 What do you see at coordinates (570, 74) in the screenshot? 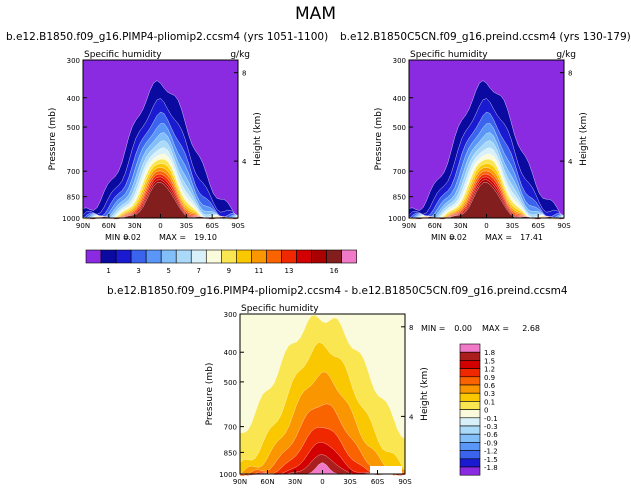
I see `panel2-y2tick-label: 8` at bounding box center [570, 74].